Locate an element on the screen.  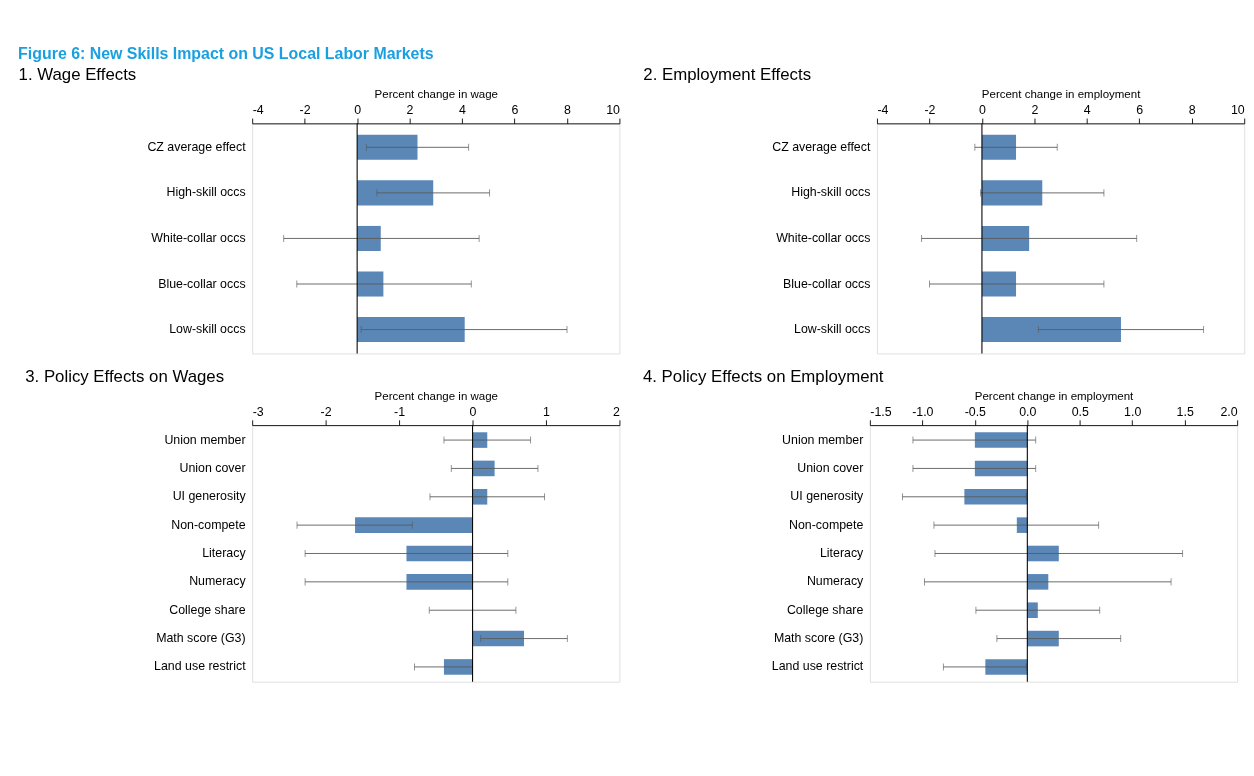
chart-title: 3. Policy Effects on Wages is located at coordinates (125, 376).